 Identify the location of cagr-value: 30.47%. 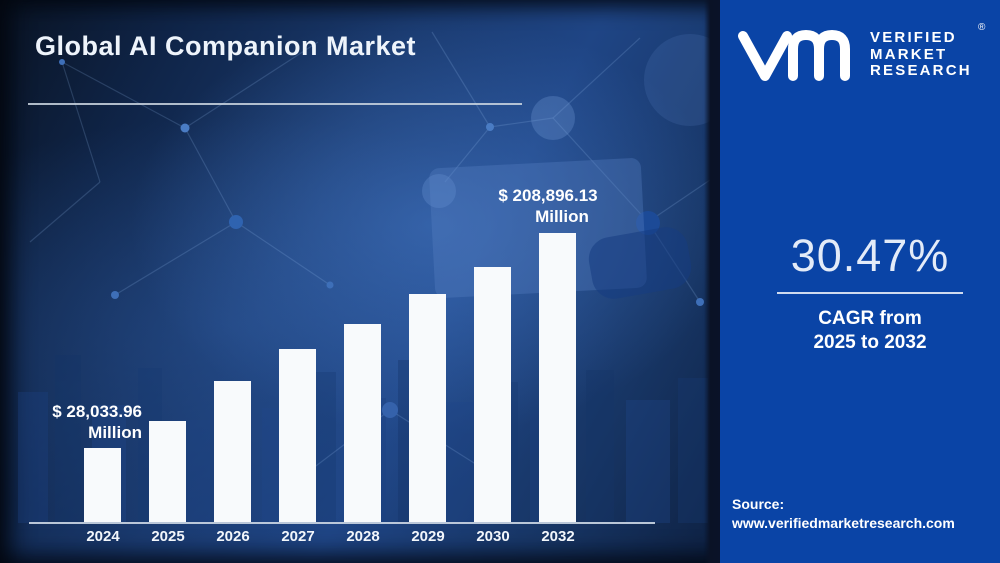
(870, 255).